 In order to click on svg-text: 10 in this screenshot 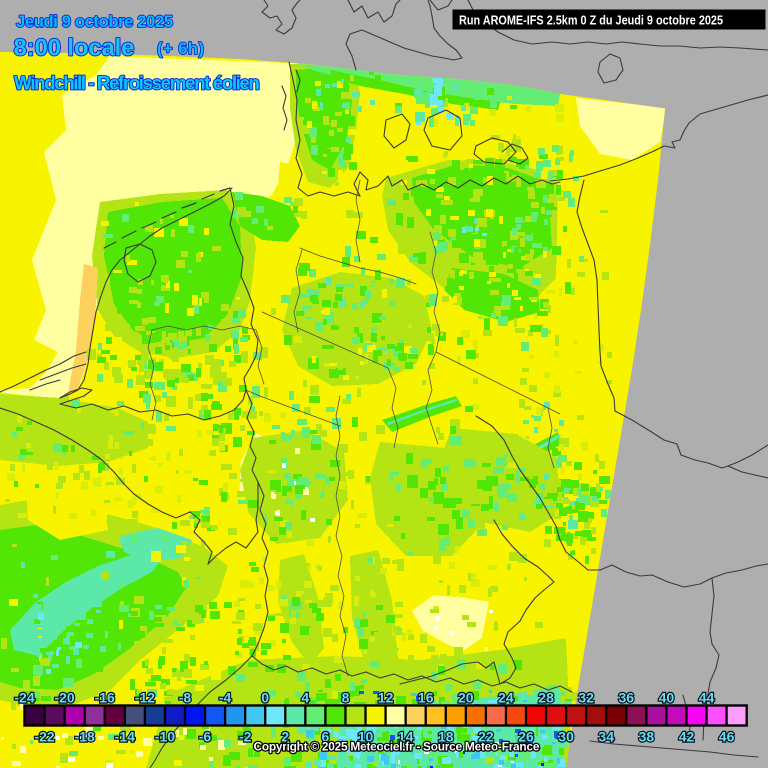, I will do `click(366, 737)`.